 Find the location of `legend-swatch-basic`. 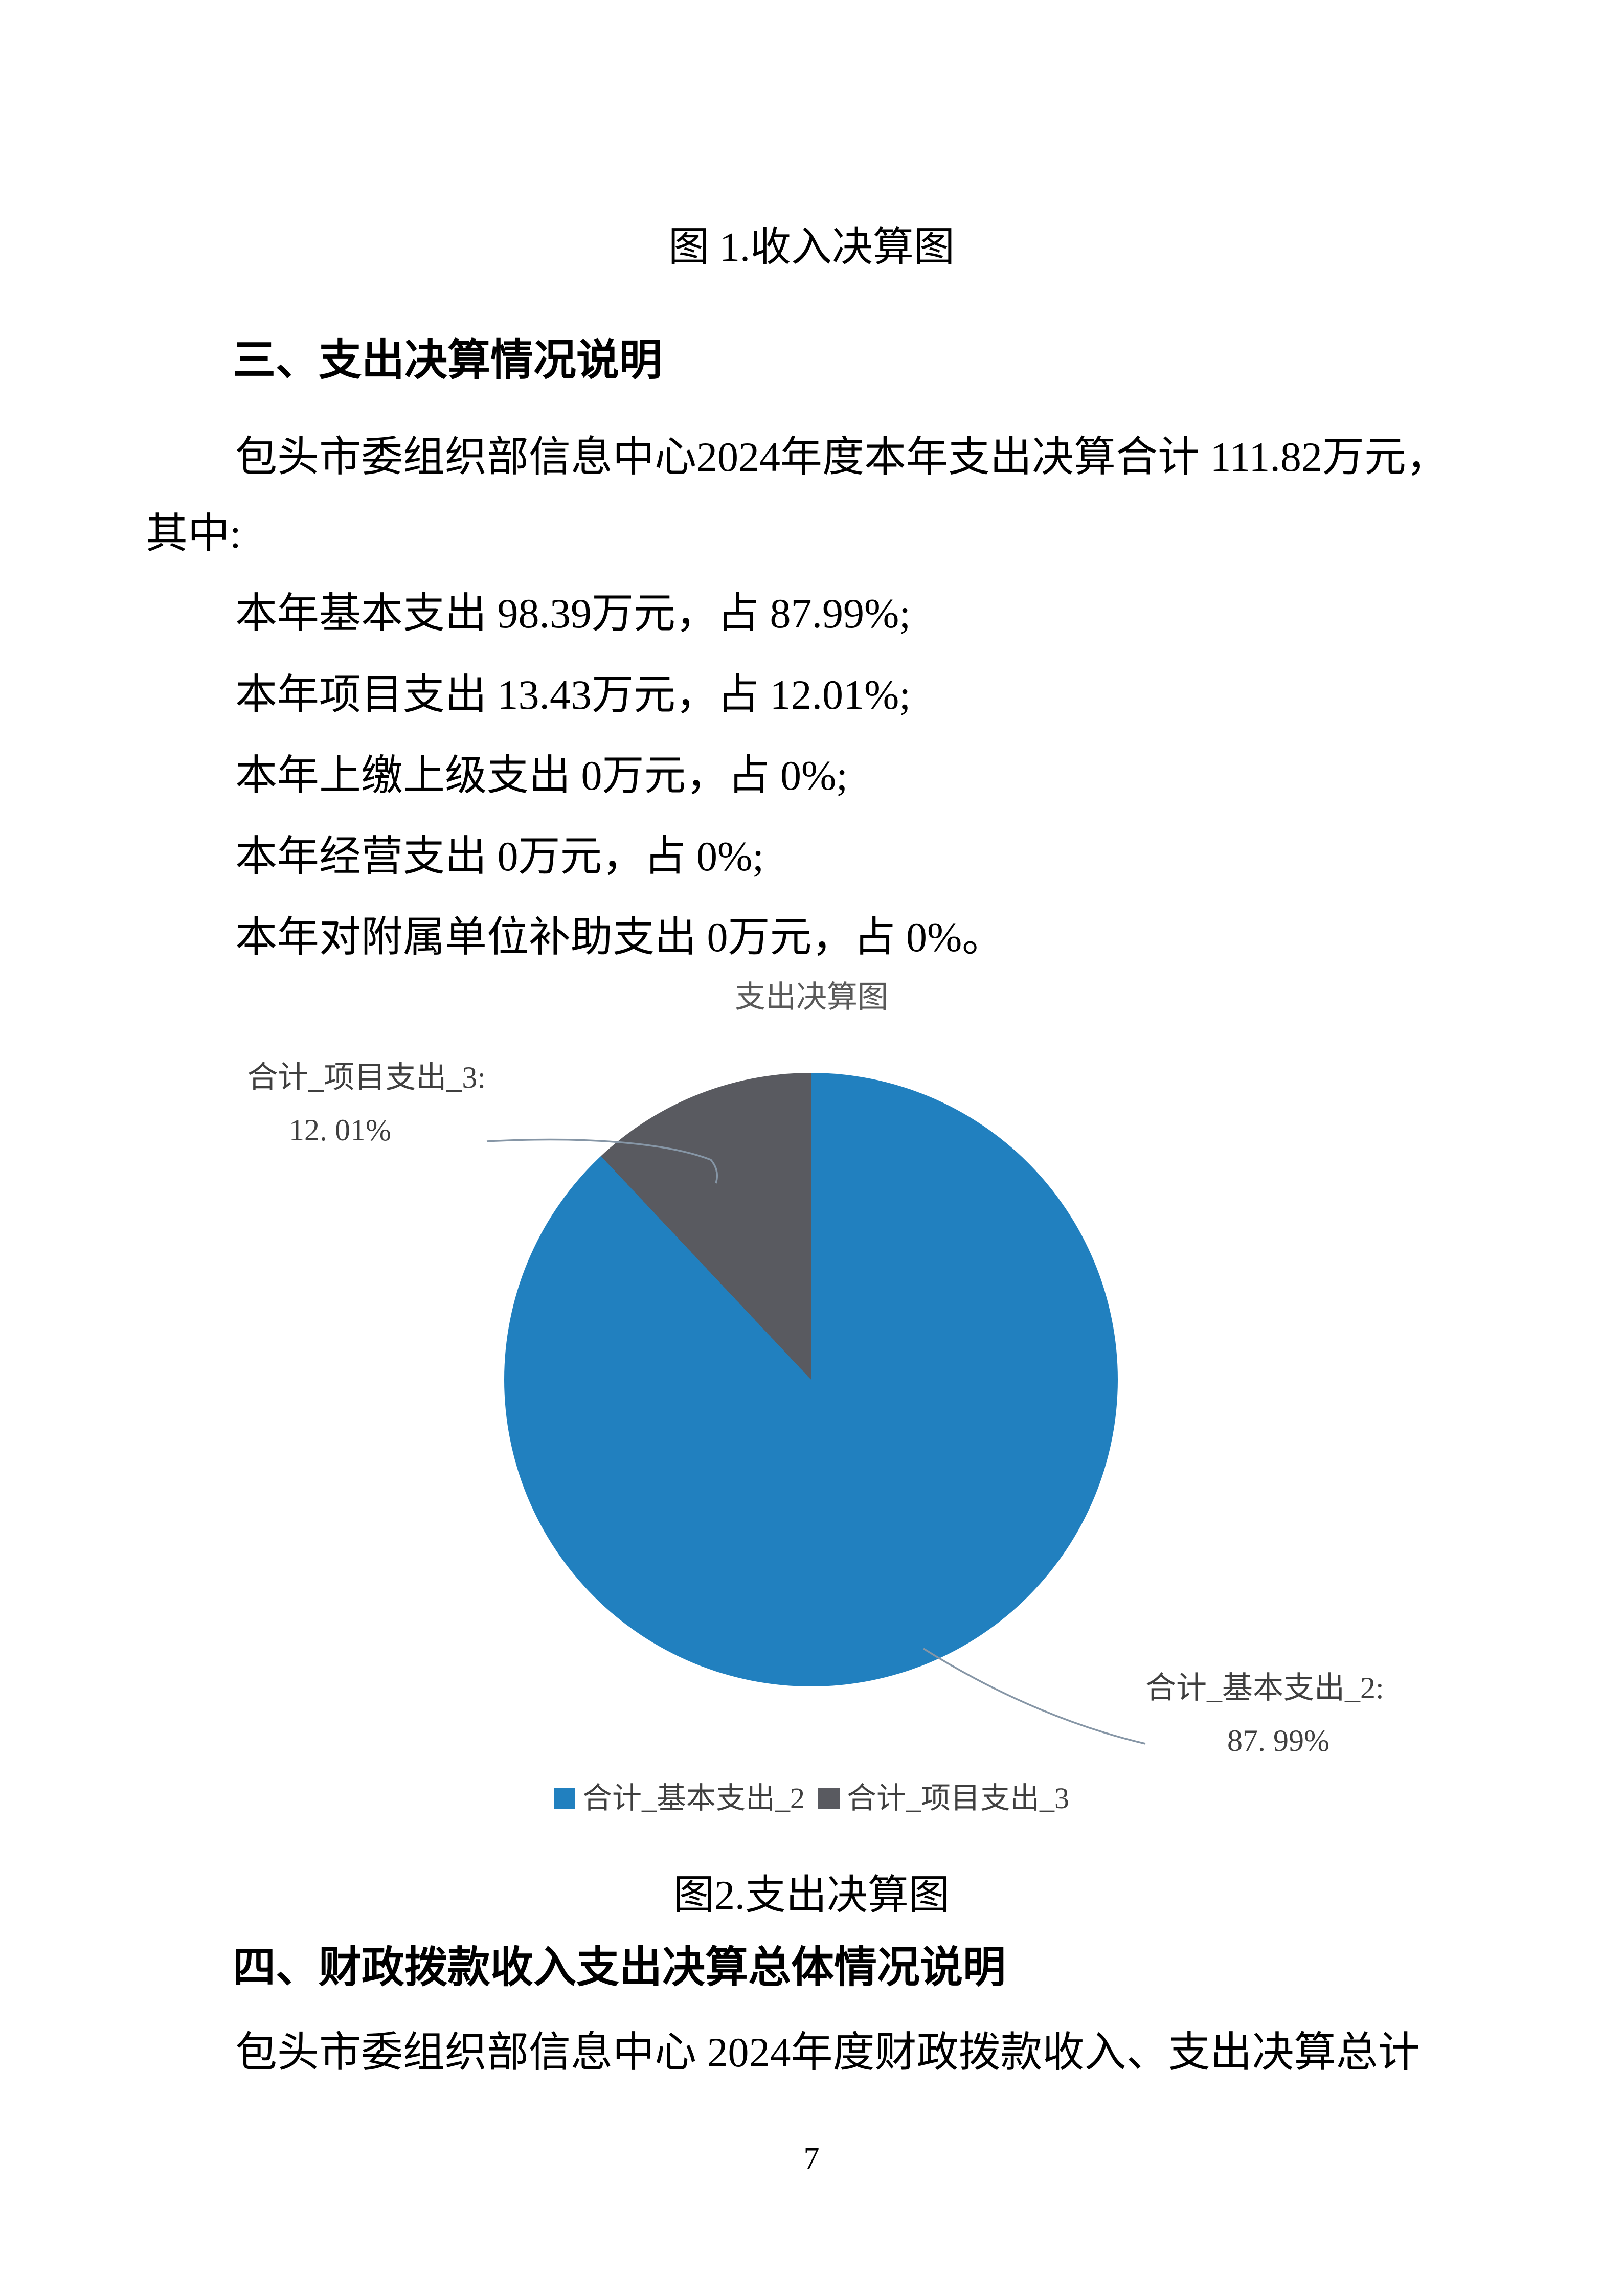

legend-swatch-basic is located at coordinates (564, 1799).